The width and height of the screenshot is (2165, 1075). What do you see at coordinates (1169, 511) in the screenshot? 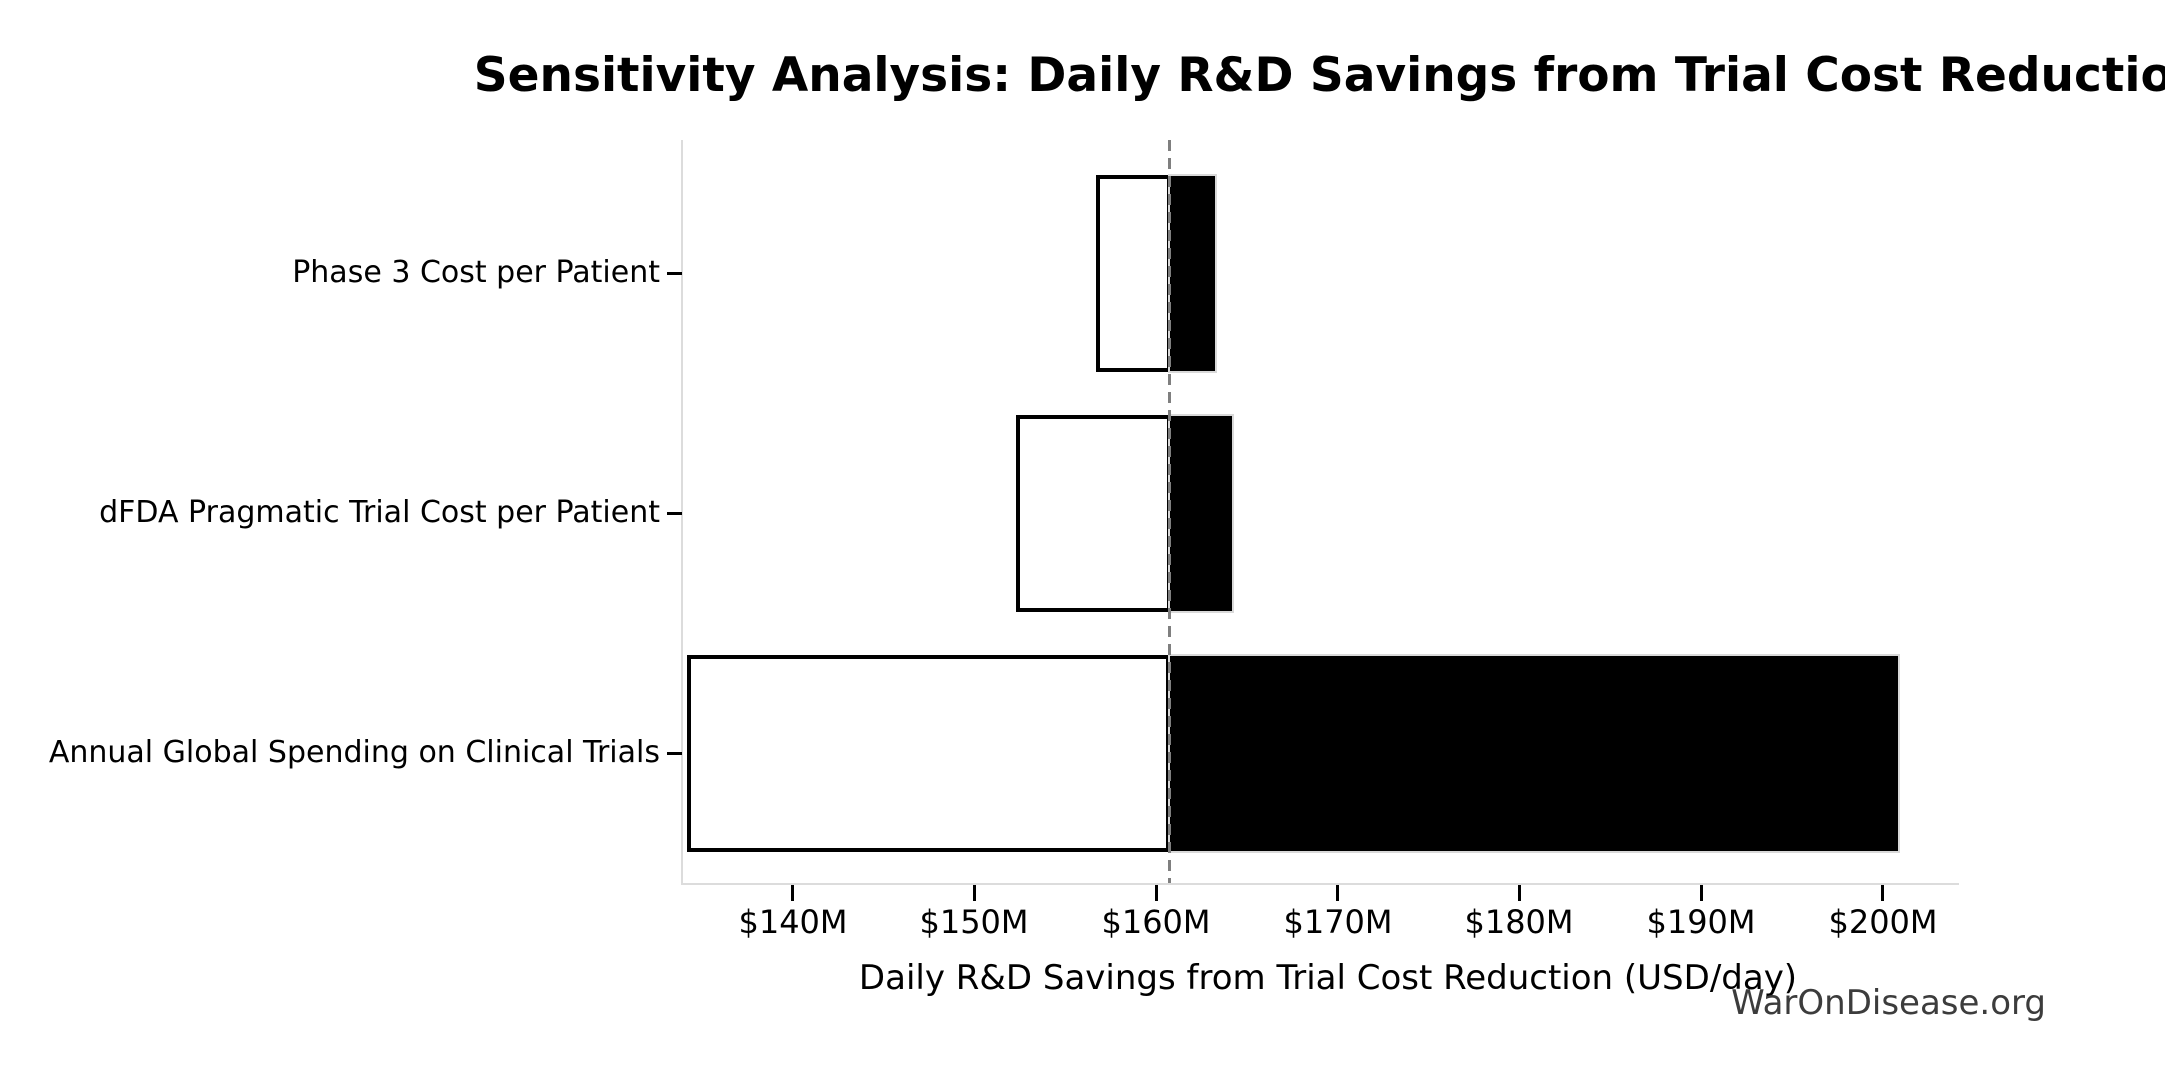
I see `baseline-dashed-line` at bounding box center [1169, 511].